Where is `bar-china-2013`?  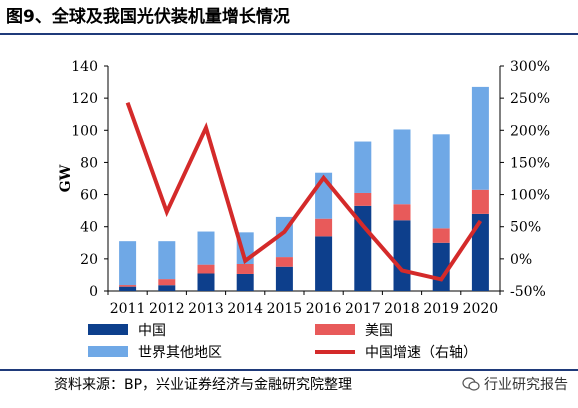
bar-china-2013 is located at coordinates (206, 282).